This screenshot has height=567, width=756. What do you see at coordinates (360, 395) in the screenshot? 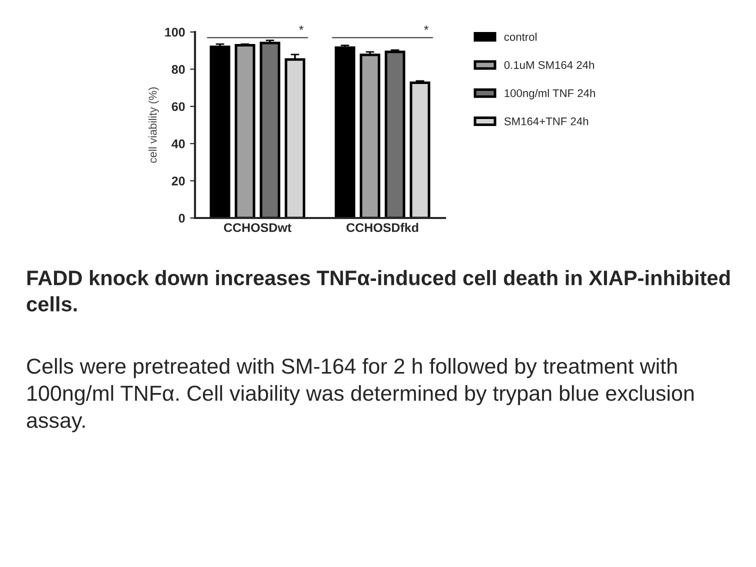
I see `text: Cells were pretreated with SM-164 for 2 h followed by treatment with 100ng/ml TNFα. Cell viability was determined by trypan blue exclusion assay.` at bounding box center [360, 395].